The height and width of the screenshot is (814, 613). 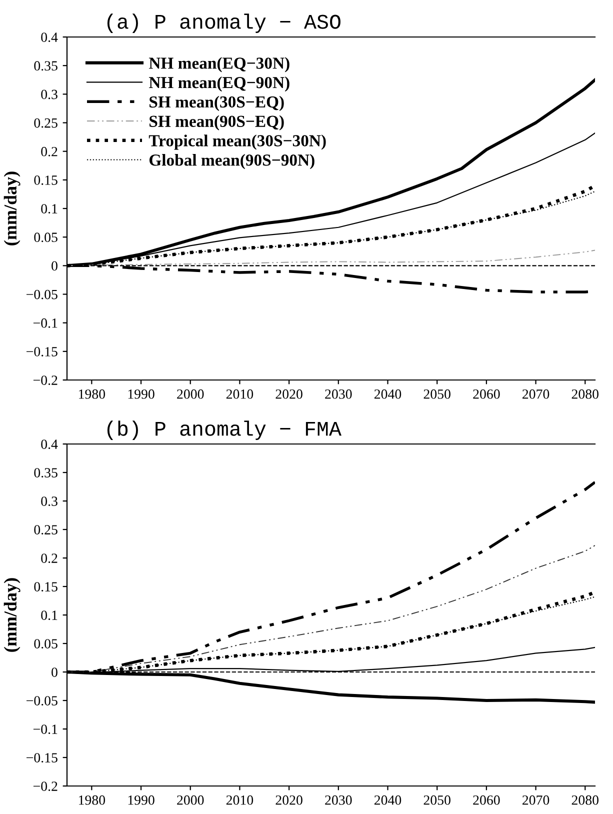 What do you see at coordinates (224, 430) in the screenshot?
I see `chart-title: (b) P anomaly − FMA` at bounding box center [224, 430].